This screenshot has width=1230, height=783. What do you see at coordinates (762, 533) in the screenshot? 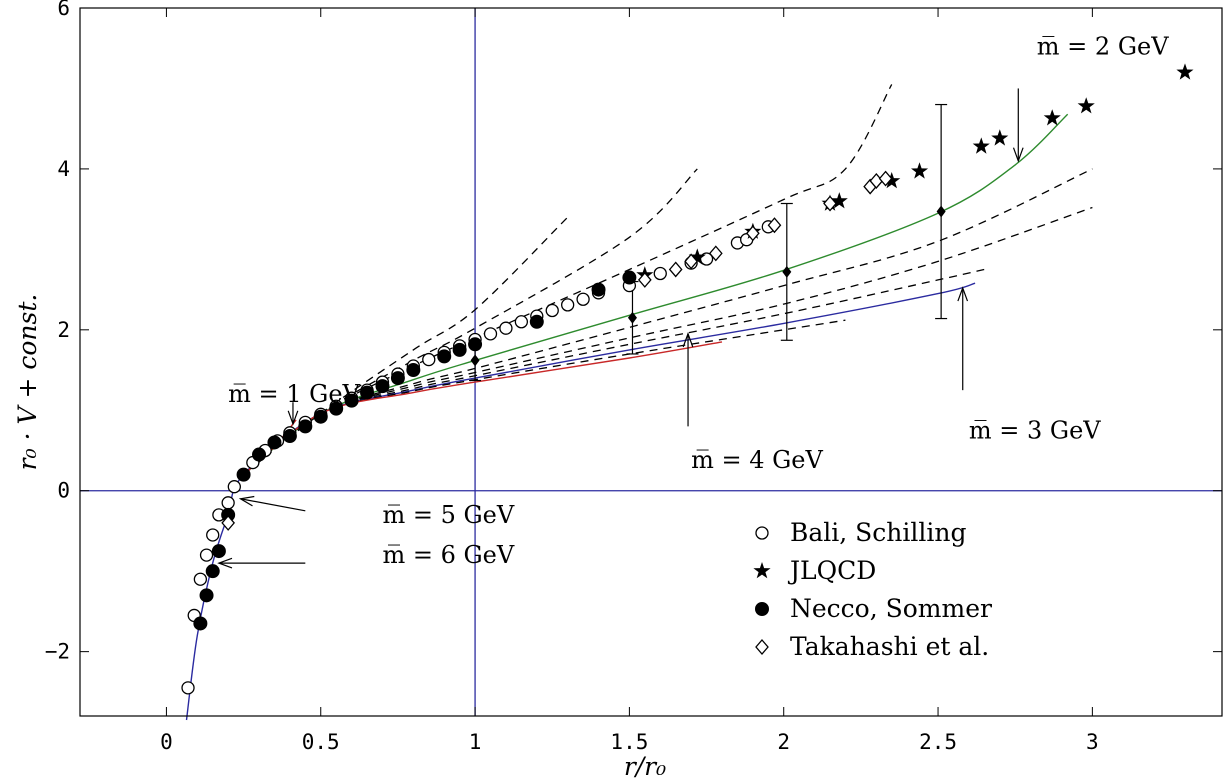
I see `open-circle-icon` at bounding box center [762, 533].